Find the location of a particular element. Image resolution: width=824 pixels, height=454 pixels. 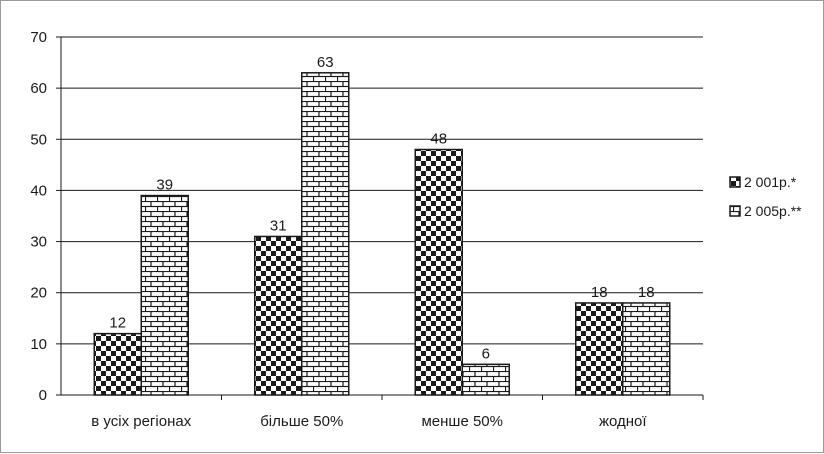

data-label: 39 is located at coordinates (164, 185).